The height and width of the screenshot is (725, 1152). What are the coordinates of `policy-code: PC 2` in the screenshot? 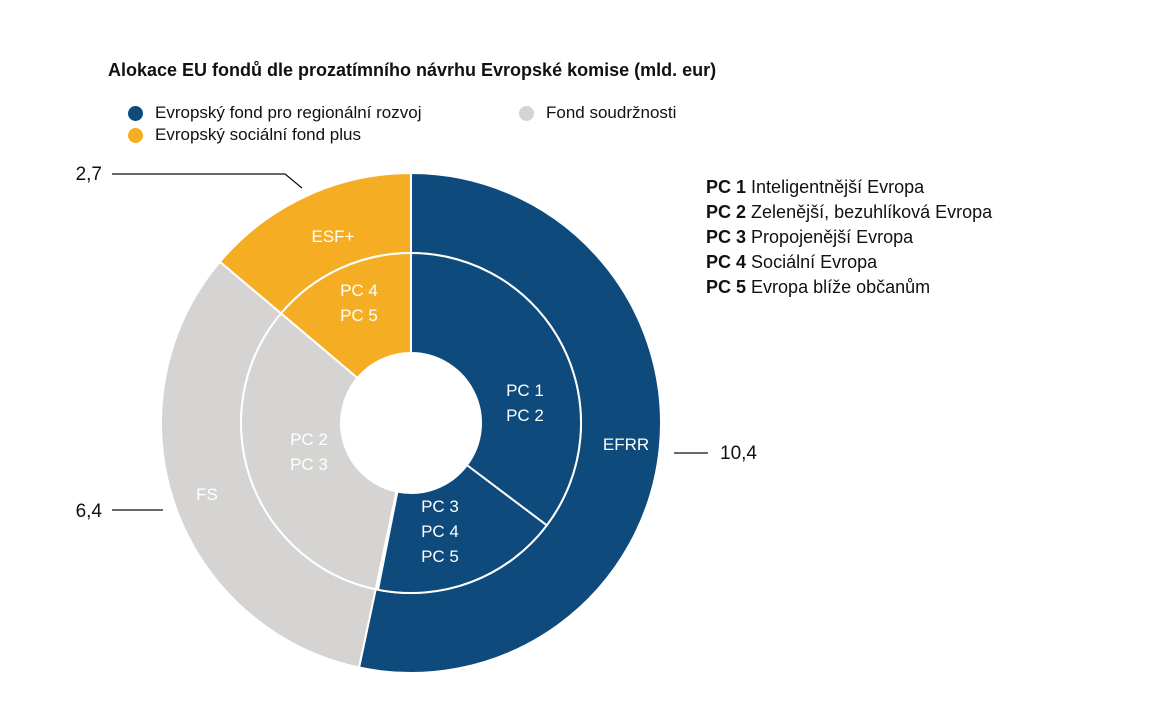 It's located at (726, 212).